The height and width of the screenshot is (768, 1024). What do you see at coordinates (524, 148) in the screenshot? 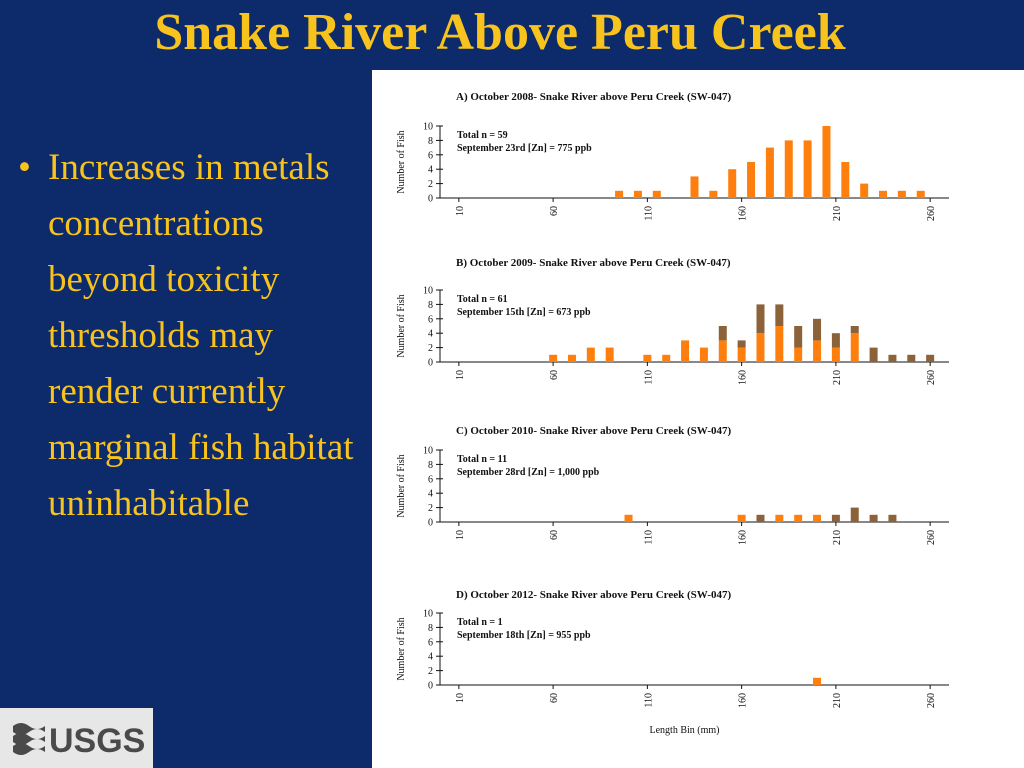
I see `chart-annotation: September 23rd [Zn] = 775 ppb` at bounding box center [524, 148].